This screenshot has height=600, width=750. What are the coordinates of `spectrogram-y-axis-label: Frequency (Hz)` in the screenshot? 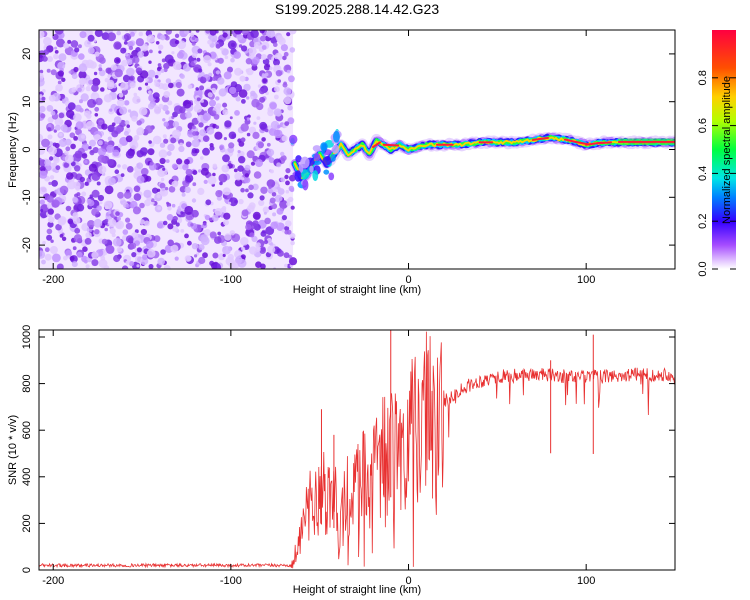 It's located at (13, 150).